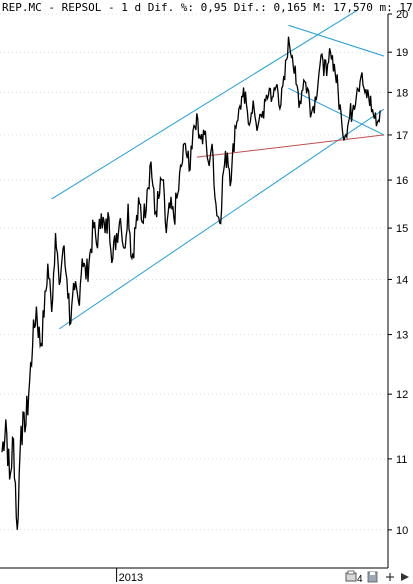 This screenshot has width=413, height=584. What do you see at coordinates (402, 531) in the screenshot?
I see `y-tick-label-10: 10` at bounding box center [402, 531].